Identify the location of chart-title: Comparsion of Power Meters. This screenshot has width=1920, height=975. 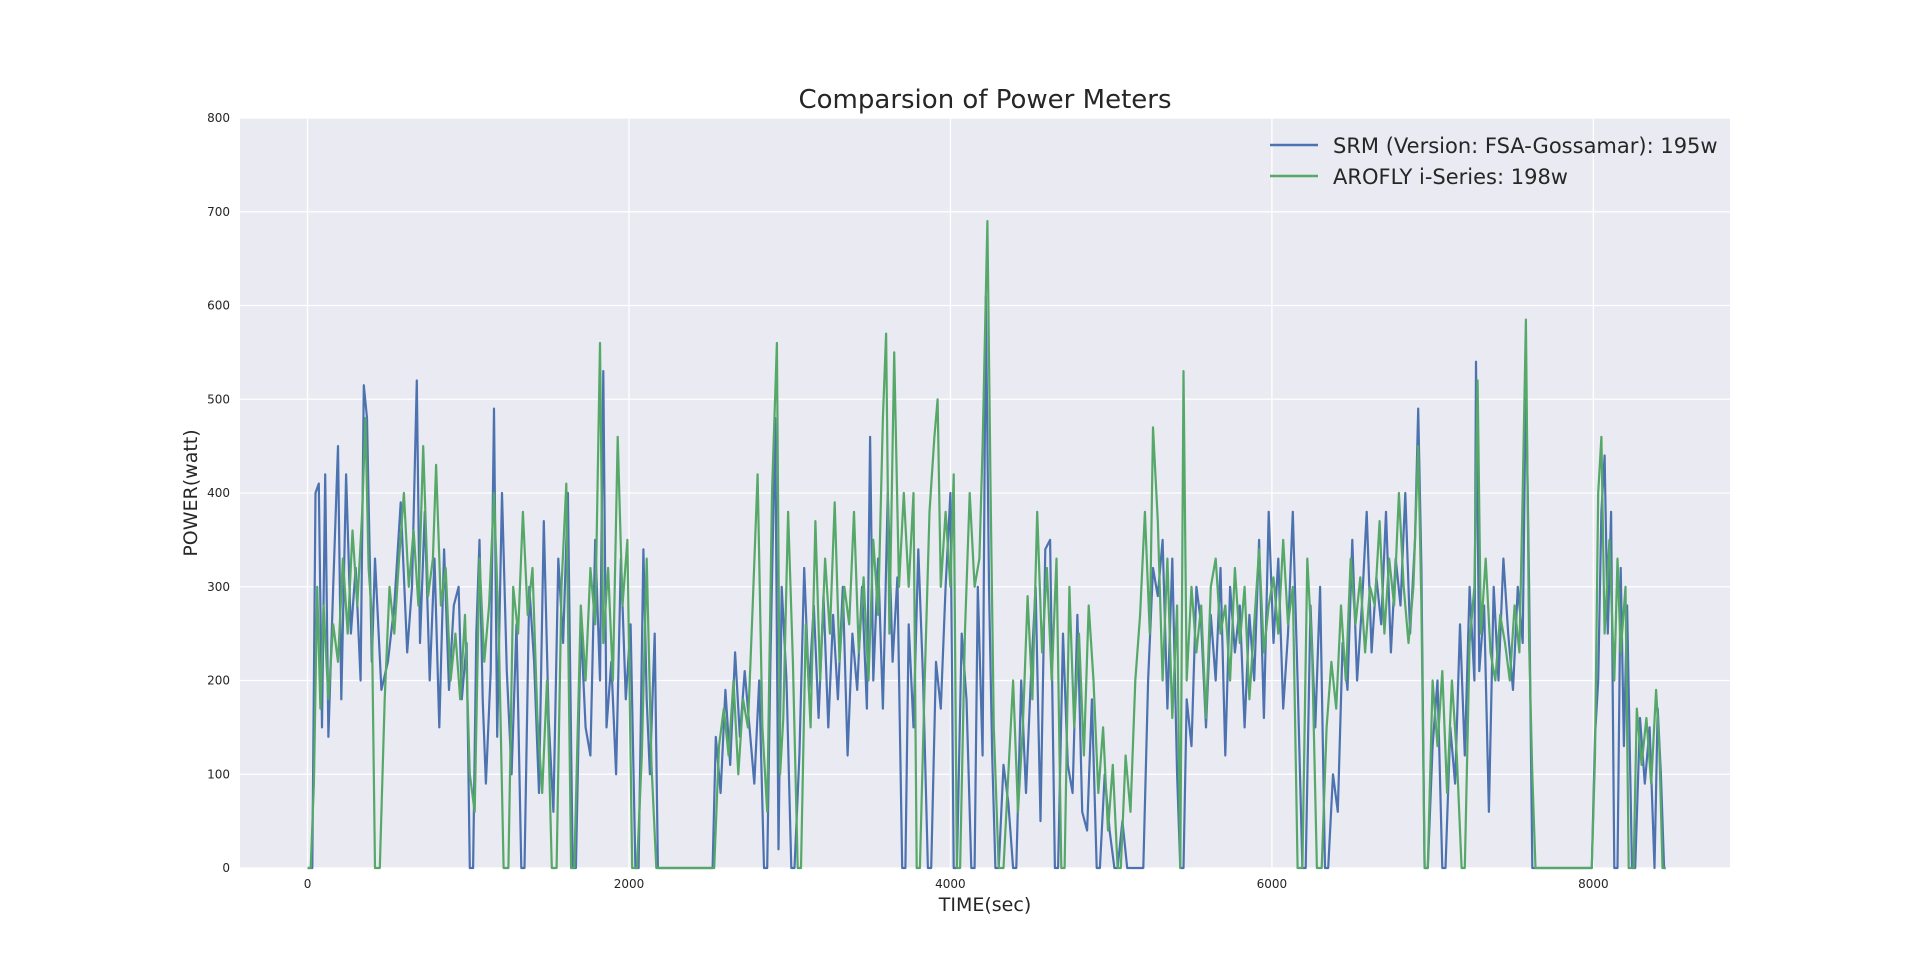
(985, 100).